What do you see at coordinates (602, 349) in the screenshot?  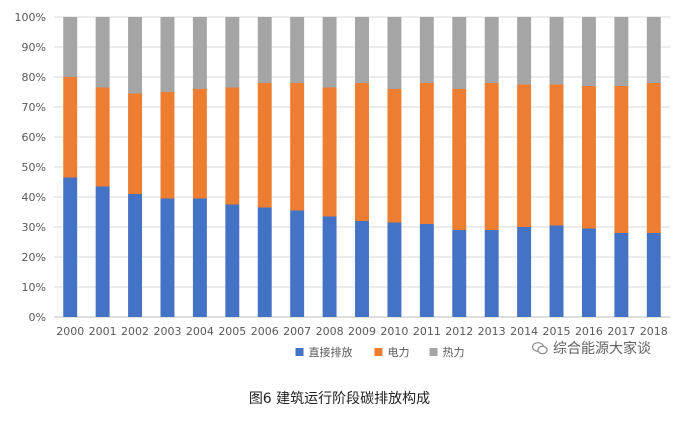 I see `watermark-text: 综合能源大家谈` at bounding box center [602, 349].